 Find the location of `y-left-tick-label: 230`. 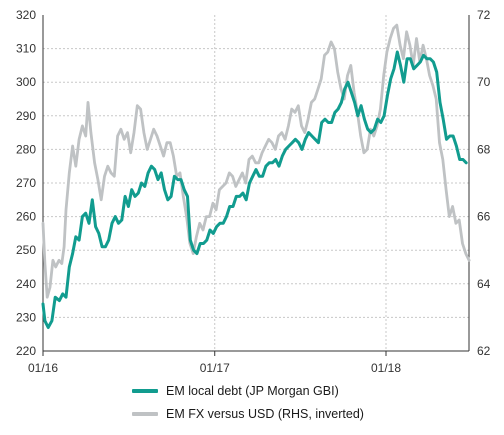

y-left-tick-label: 230 is located at coordinates (26, 317).